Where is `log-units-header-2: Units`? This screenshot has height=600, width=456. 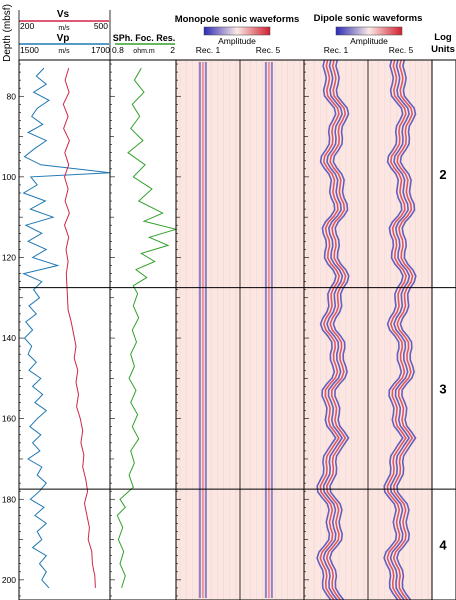 log-units-header-2: Units is located at coordinates (443, 49).